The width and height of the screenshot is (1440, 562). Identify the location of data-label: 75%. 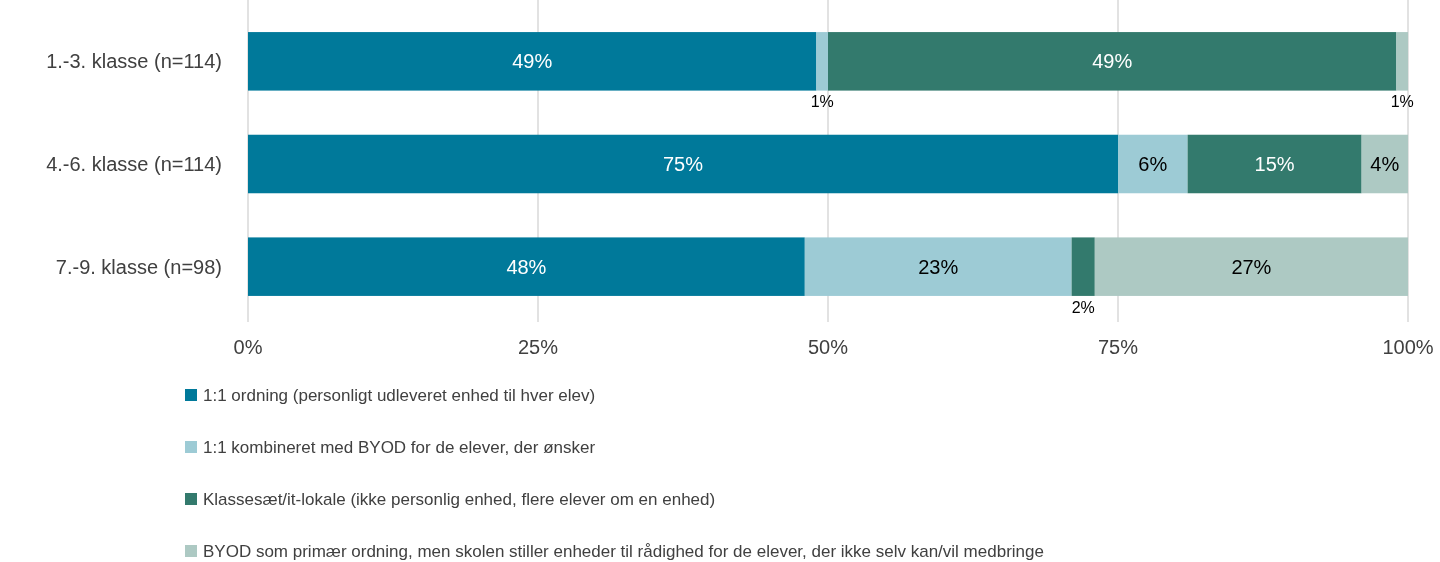
(683, 164).